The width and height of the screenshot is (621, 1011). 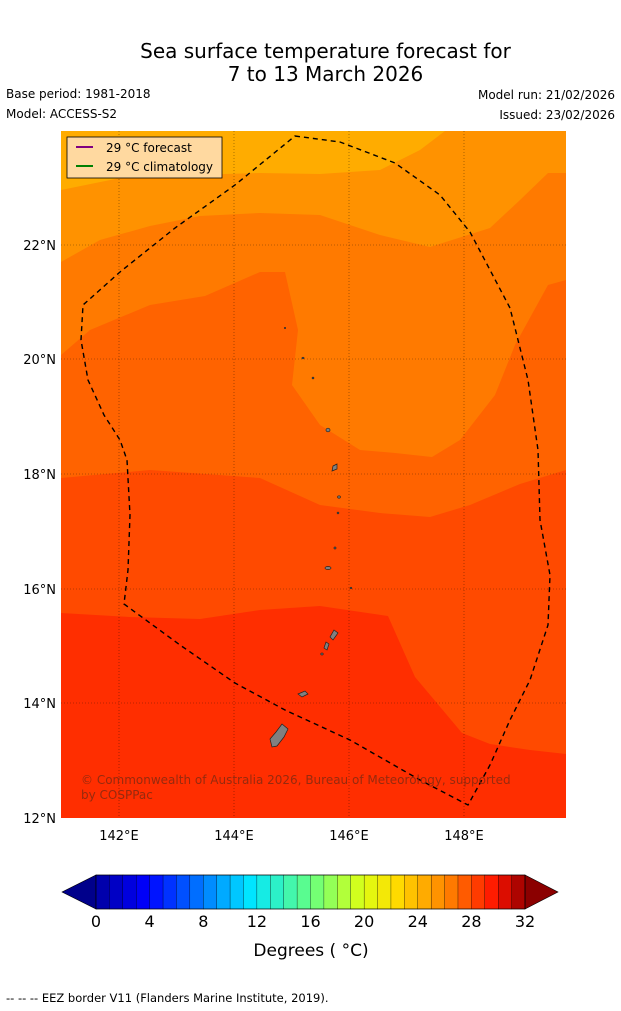 What do you see at coordinates (39, 533) in the screenshot?
I see `y-axis-labels: 12°N 14°N 16°N 18°N 20°N 22°N` at bounding box center [39, 533].